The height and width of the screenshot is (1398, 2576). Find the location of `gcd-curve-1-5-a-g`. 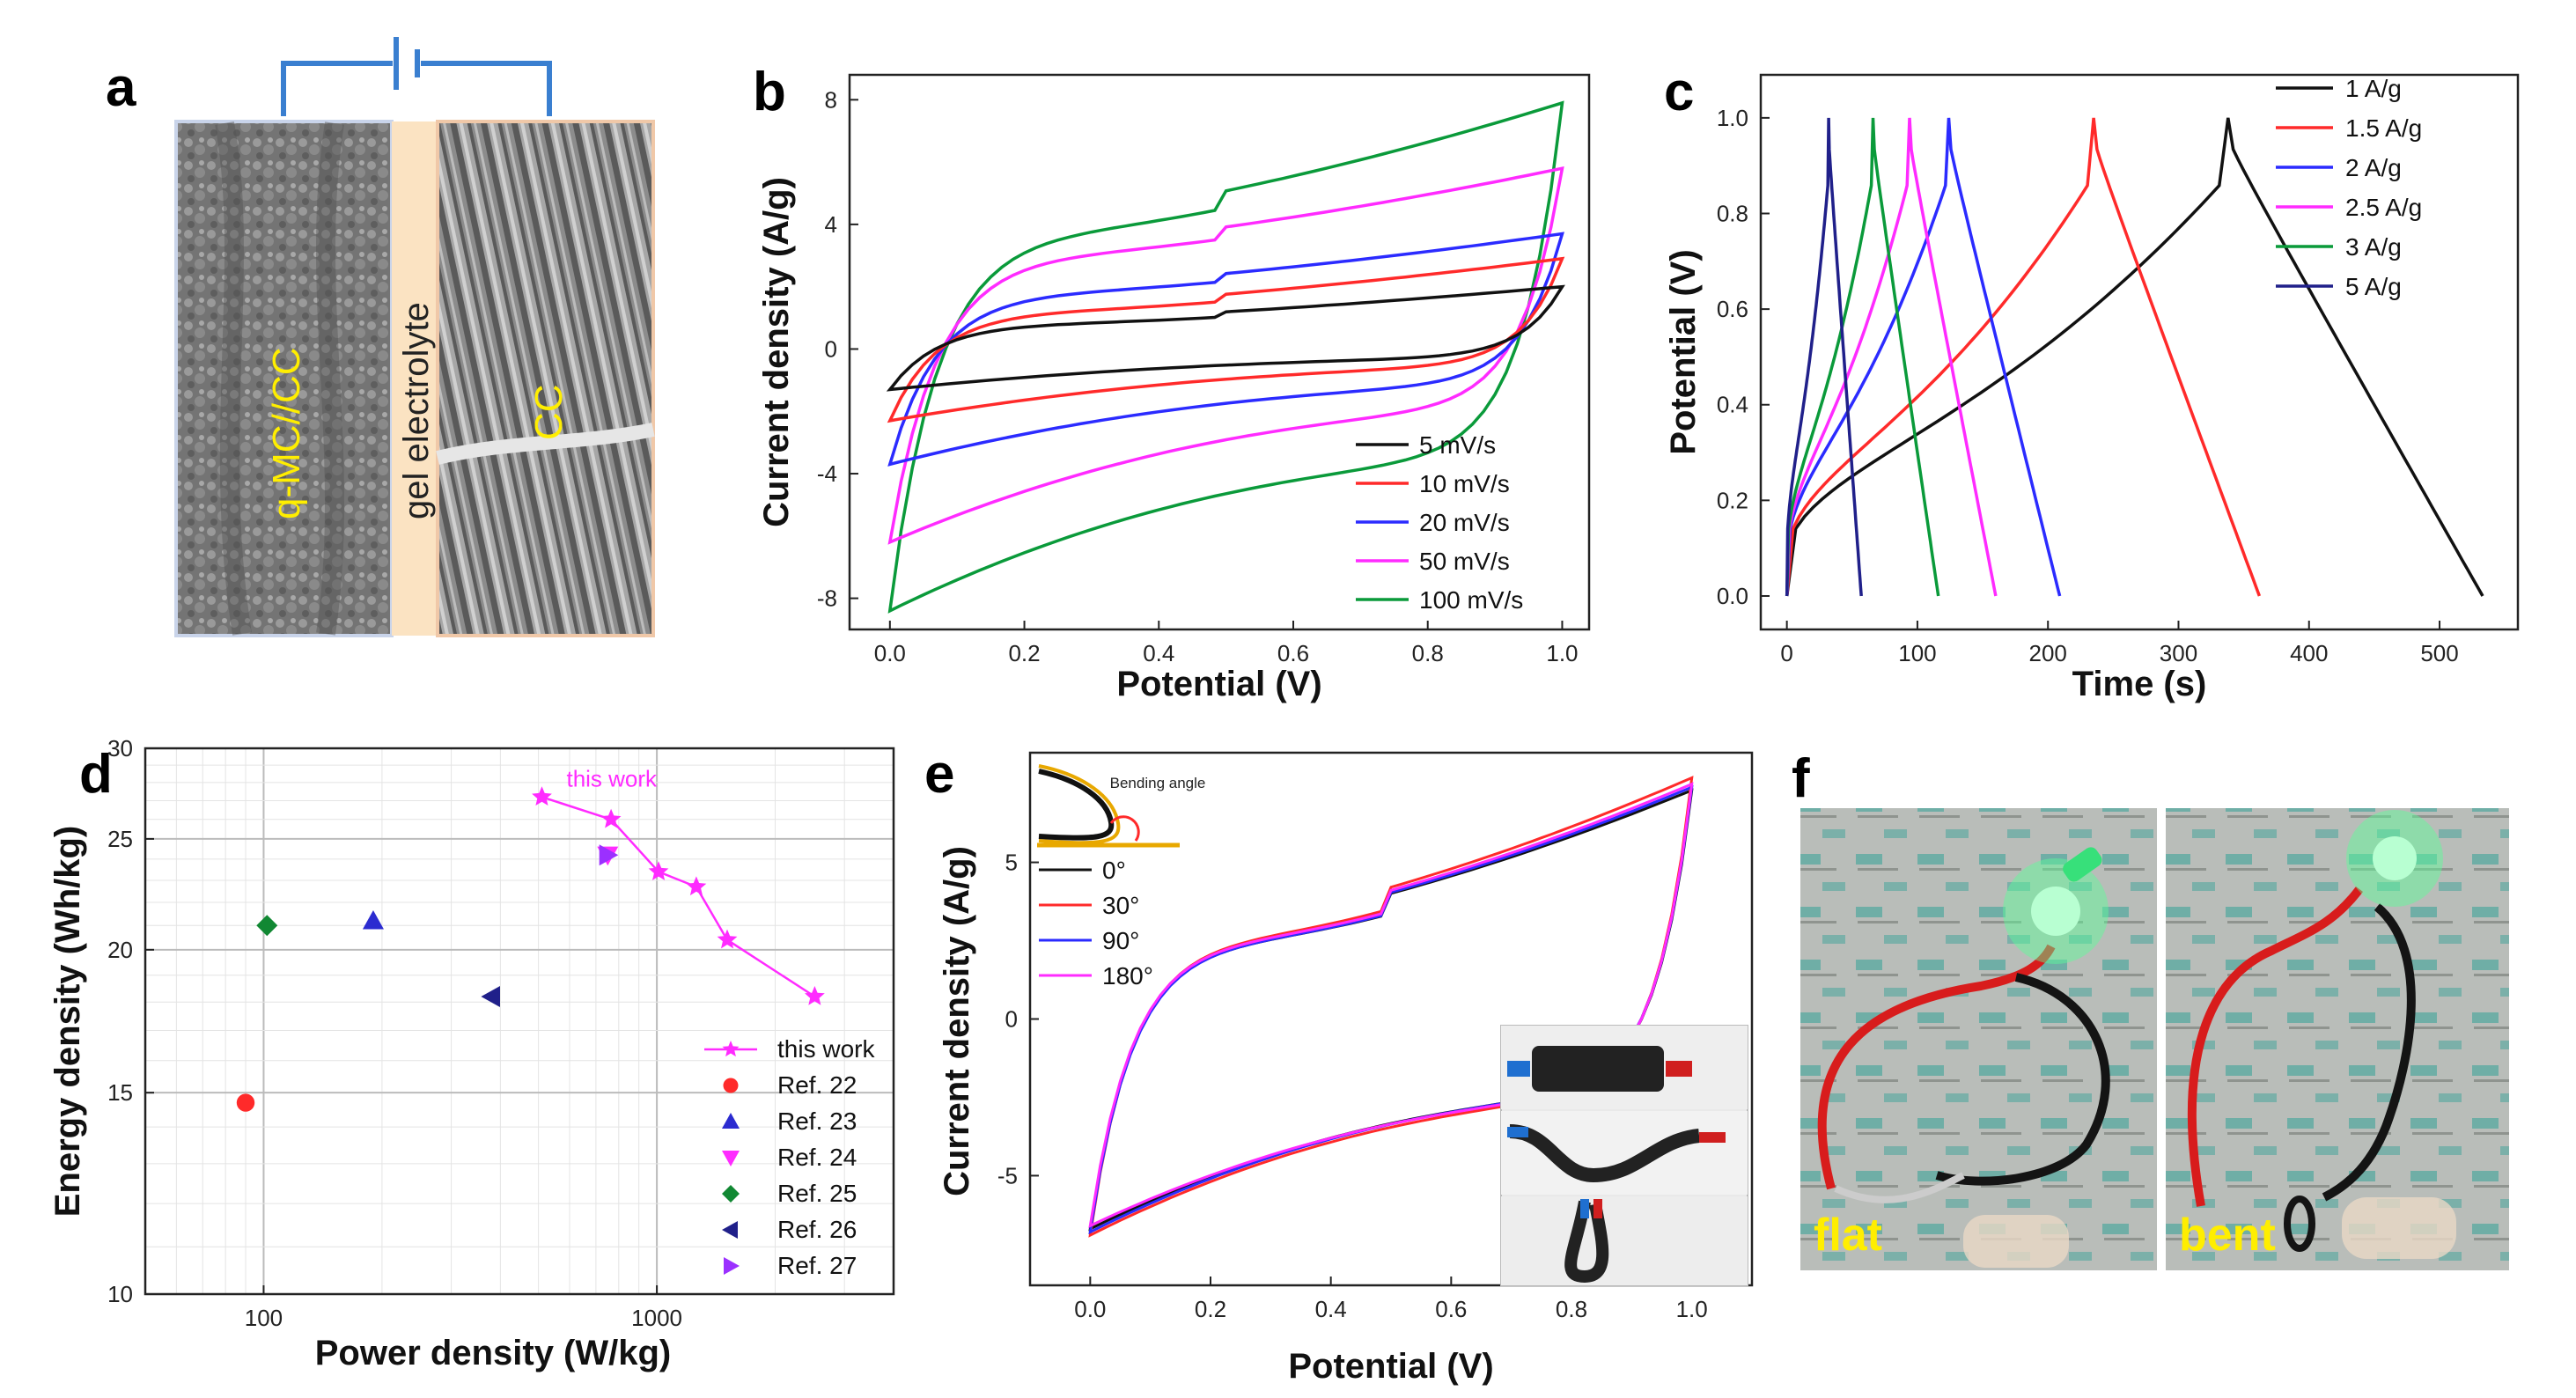

gcd-curve-1-5-a-g is located at coordinates (2024, 357).